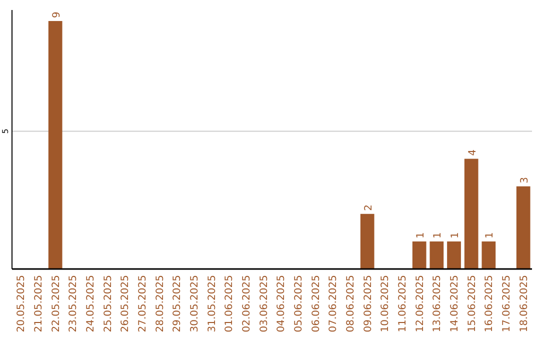  What do you see at coordinates (56, 15) in the screenshot?
I see `data-label: 9` at bounding box center [56, 15].